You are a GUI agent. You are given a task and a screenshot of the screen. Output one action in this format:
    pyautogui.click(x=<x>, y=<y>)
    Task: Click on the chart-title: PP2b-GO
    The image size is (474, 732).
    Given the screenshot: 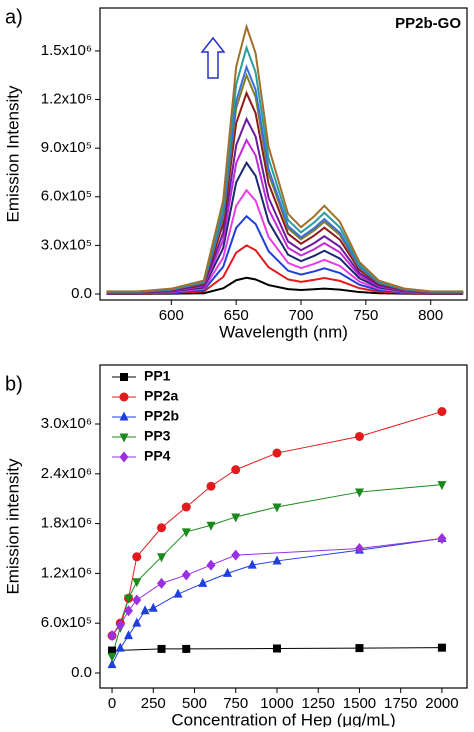 What is the action you would take?
    pyautogui.click(x=428, y=23)
    